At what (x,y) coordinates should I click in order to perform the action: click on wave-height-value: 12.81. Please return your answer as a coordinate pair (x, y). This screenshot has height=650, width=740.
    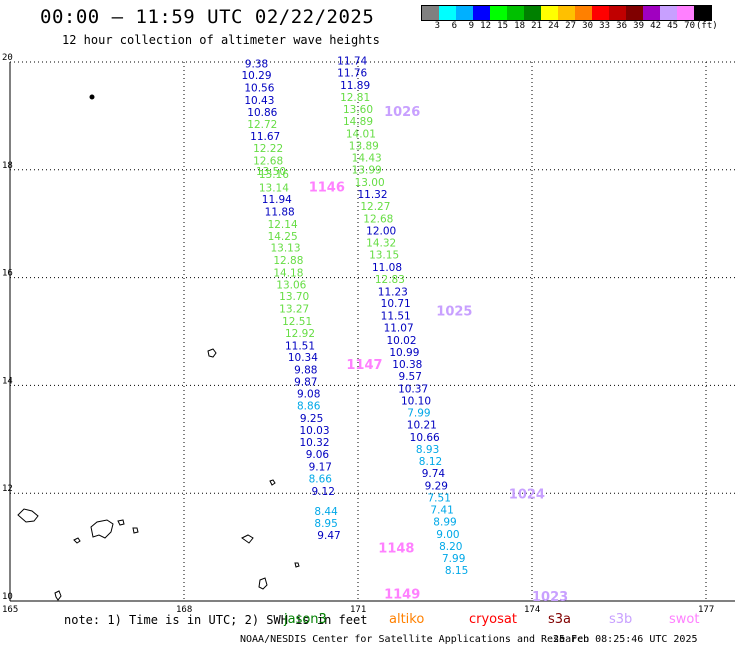
    Looking at the image, I should click on (355, 98).